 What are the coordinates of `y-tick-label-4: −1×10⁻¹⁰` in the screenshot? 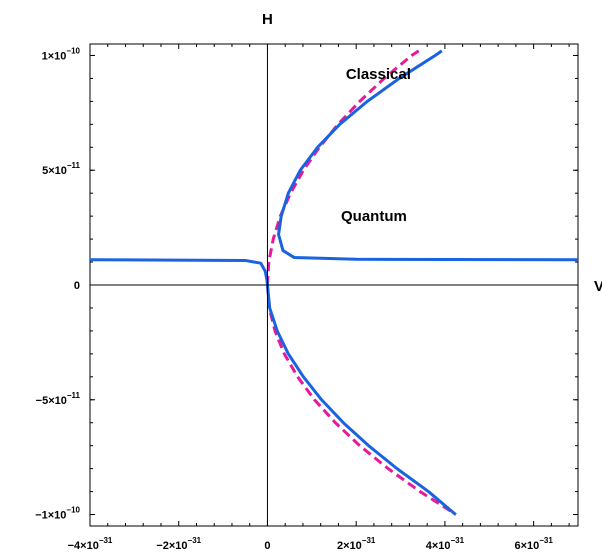 It's located at (57, 514).